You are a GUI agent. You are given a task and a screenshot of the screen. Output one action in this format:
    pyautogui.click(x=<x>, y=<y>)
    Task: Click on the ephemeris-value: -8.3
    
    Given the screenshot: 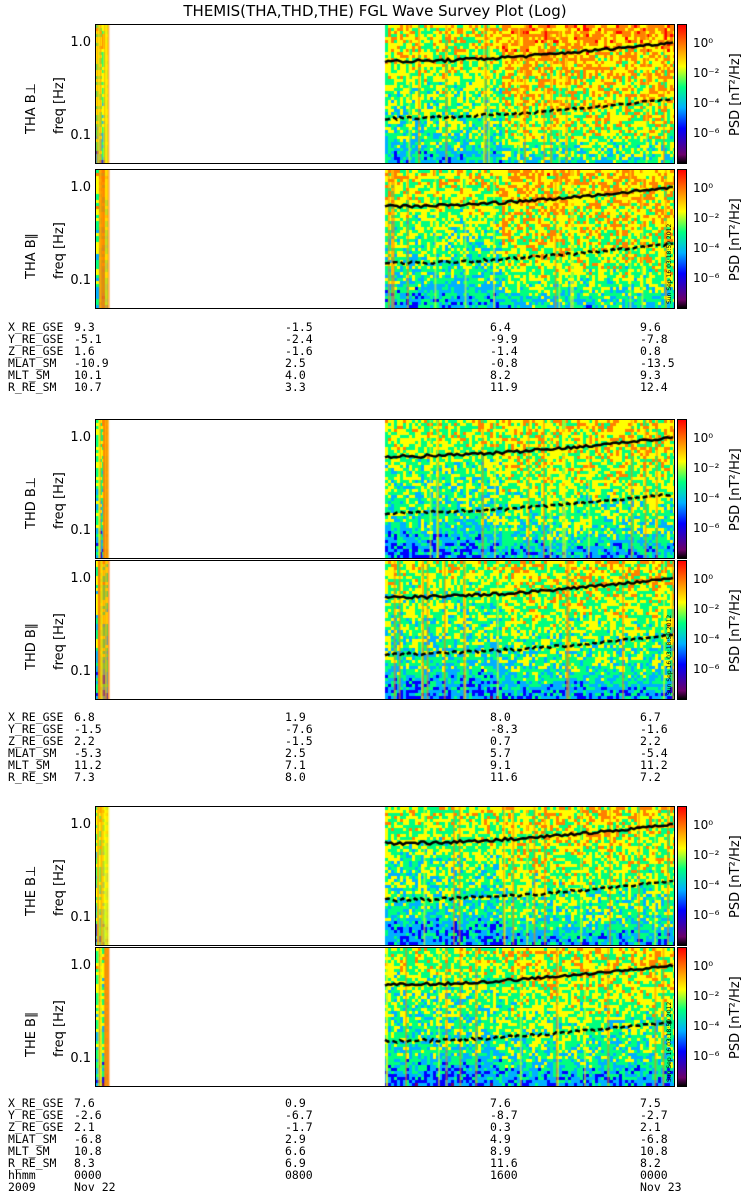 What is the action you would take?
    pyautogui.click(x=504, y=729)
    